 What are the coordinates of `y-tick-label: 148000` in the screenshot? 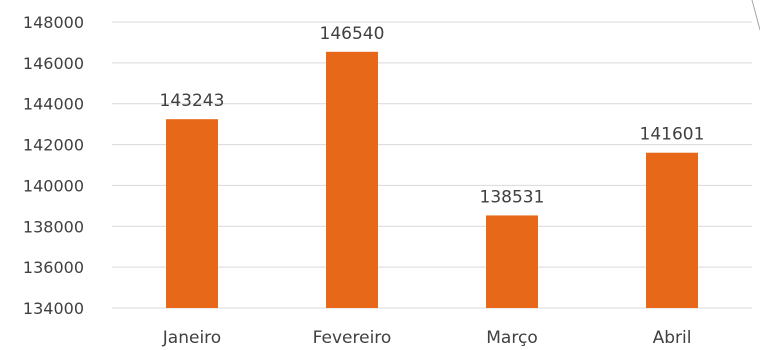 It's located at (53, 22).